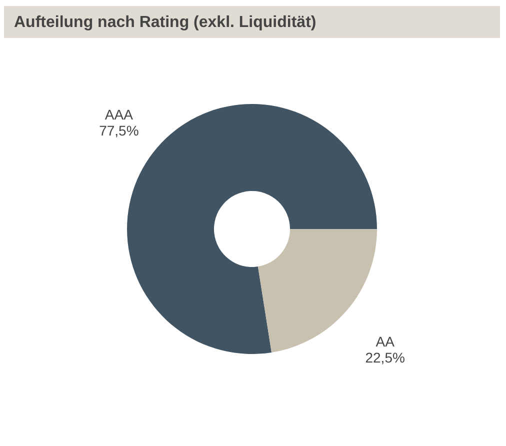  Describe the element at coordinates (317, 290) in the screenshot. I see `donut-slice` at that location.